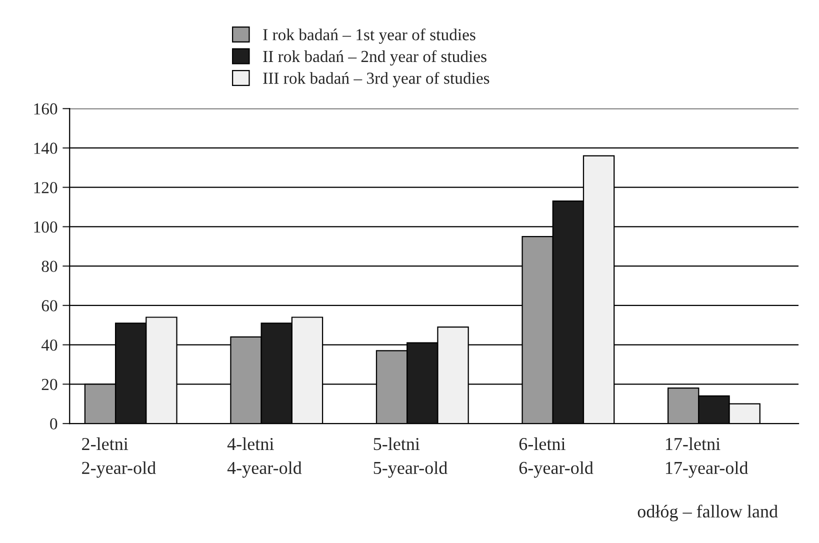 This screenshot has height=543, width=819. What do you see at coordinates (708, 513) in the screenshot?
I see `text: odłóg – fallow land` at bounding box center [708, 513].